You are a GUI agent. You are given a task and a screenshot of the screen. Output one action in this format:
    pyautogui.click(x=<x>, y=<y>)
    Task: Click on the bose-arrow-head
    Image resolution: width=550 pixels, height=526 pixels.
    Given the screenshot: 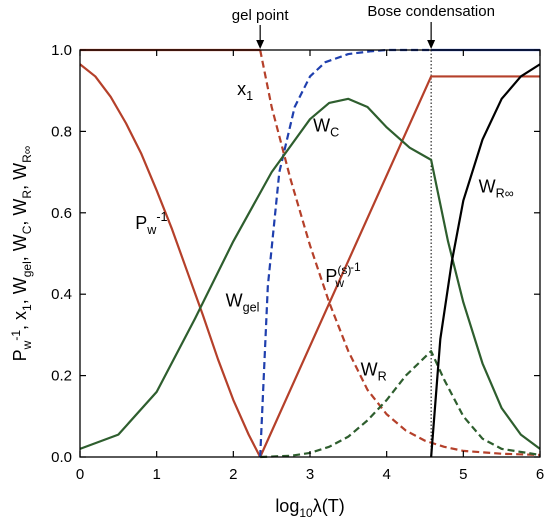 What is the action you would take?
    pyautogui.click(x=431, y=44)
    